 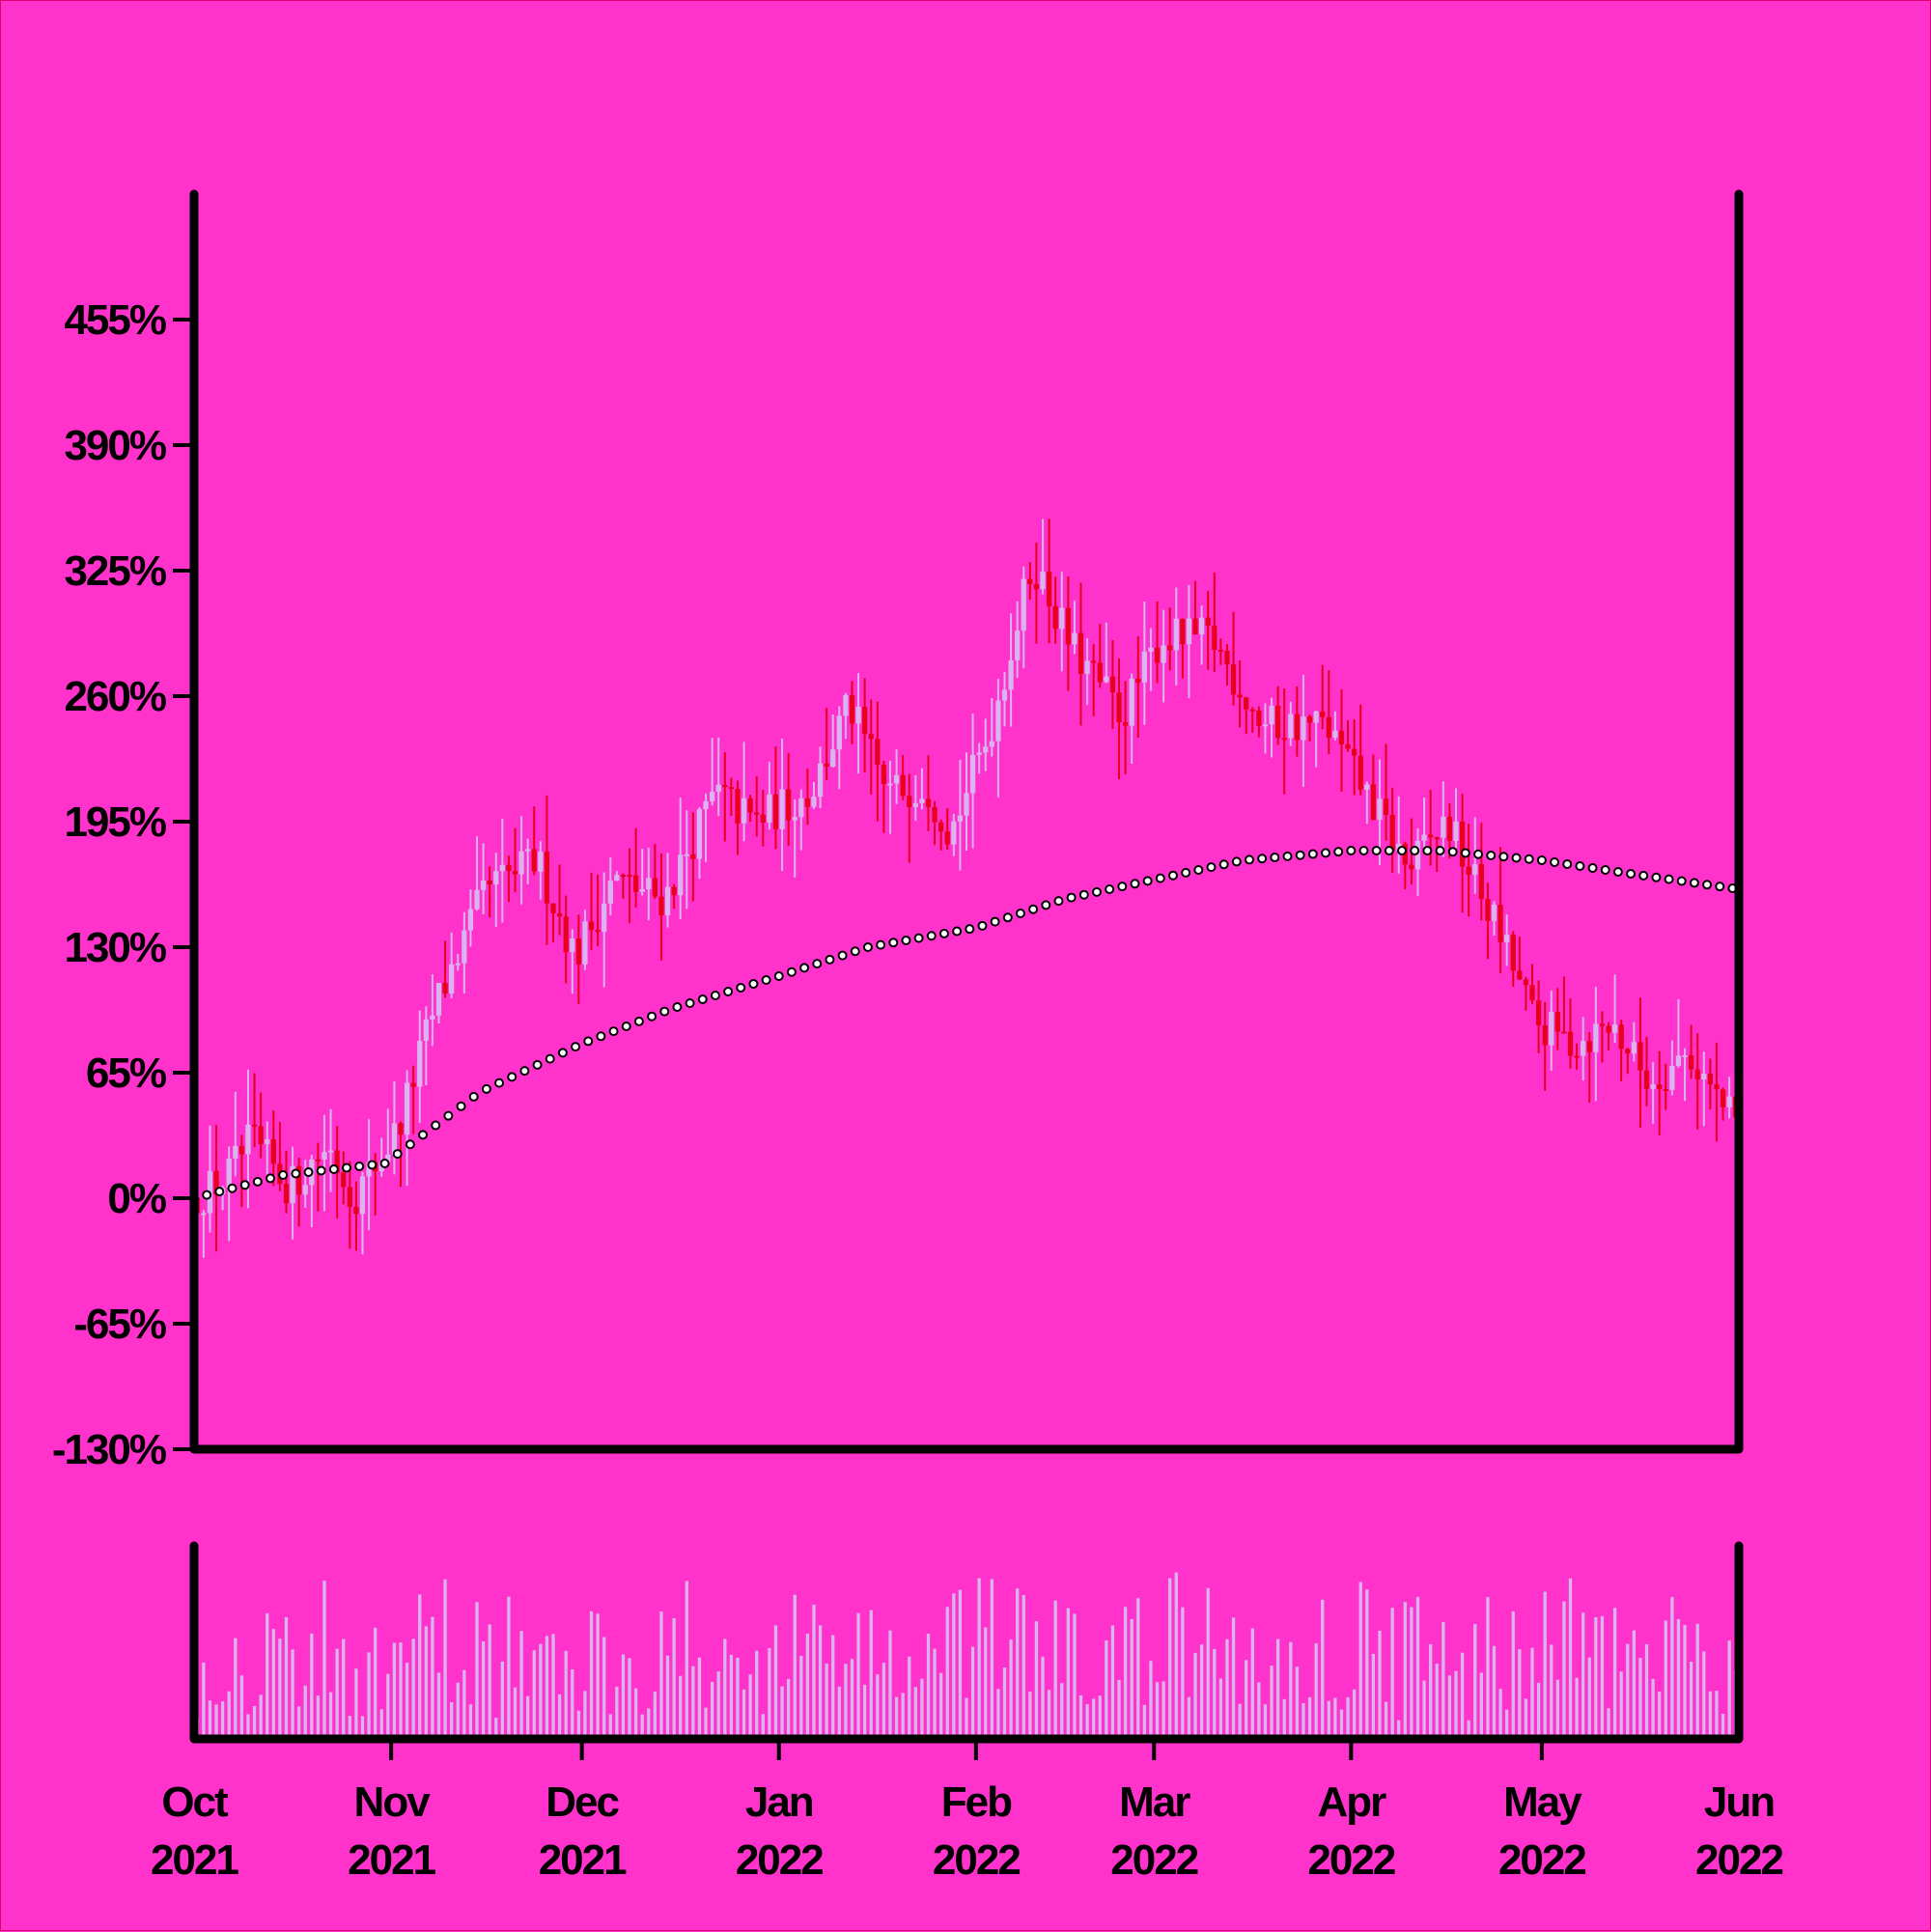 I want to click on x-tick-label-month: Mar, so click(x=1154, y=1802).